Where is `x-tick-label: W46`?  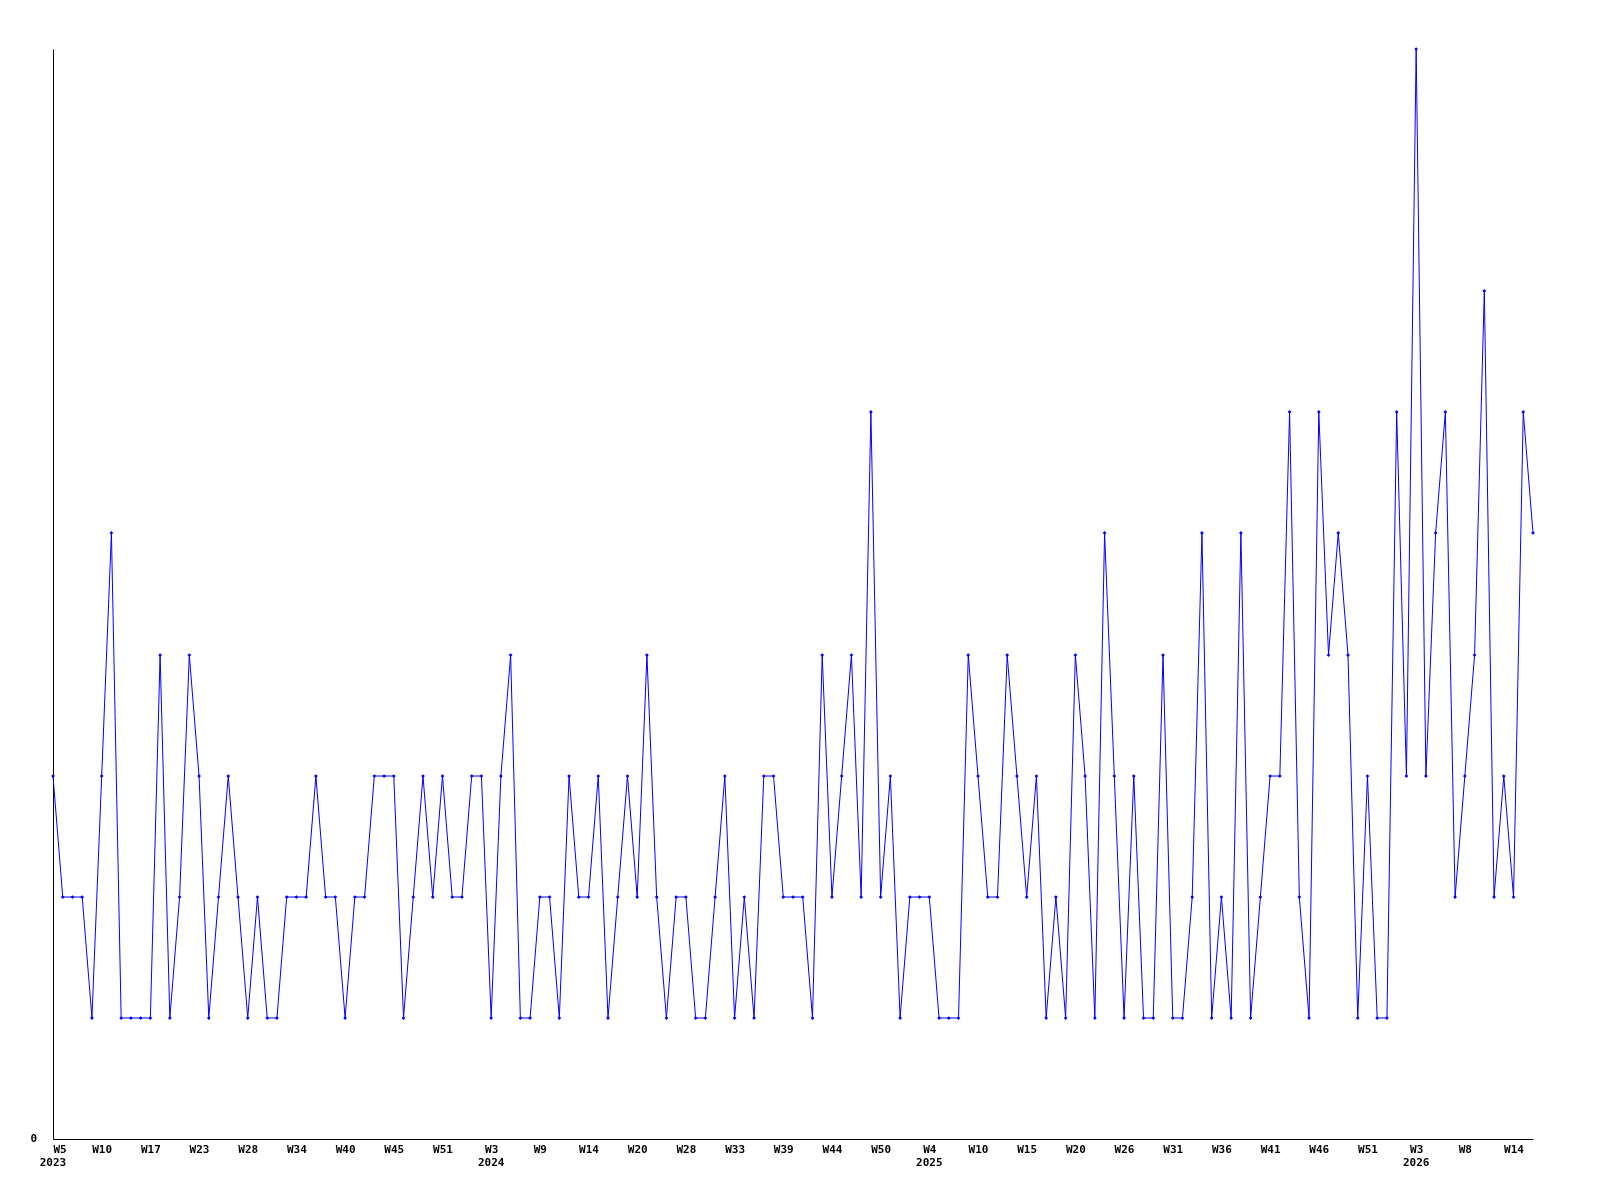
x-tick-label: W46 is located at coordinates (1319, 1149).